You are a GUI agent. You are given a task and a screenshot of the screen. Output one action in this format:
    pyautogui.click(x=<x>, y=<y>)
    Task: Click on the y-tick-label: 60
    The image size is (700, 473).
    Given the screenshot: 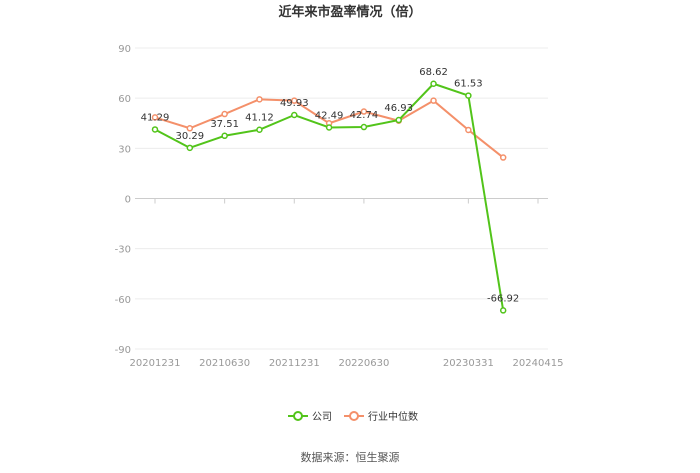 What is the action you would take?
    pyautogui.click(x=124, y=99)
    